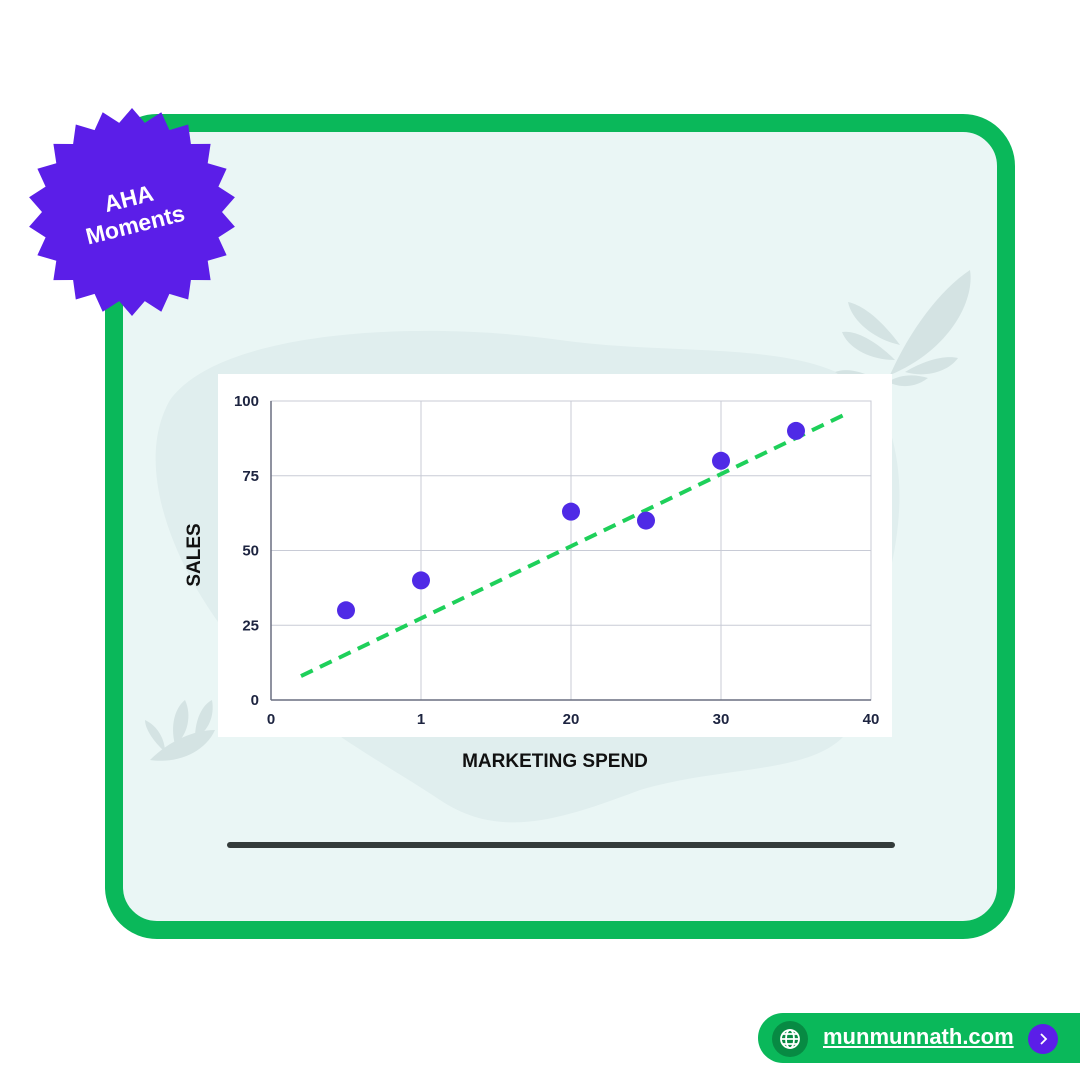  I want to click on leaf-decoration-bottom, so click(180, 730).